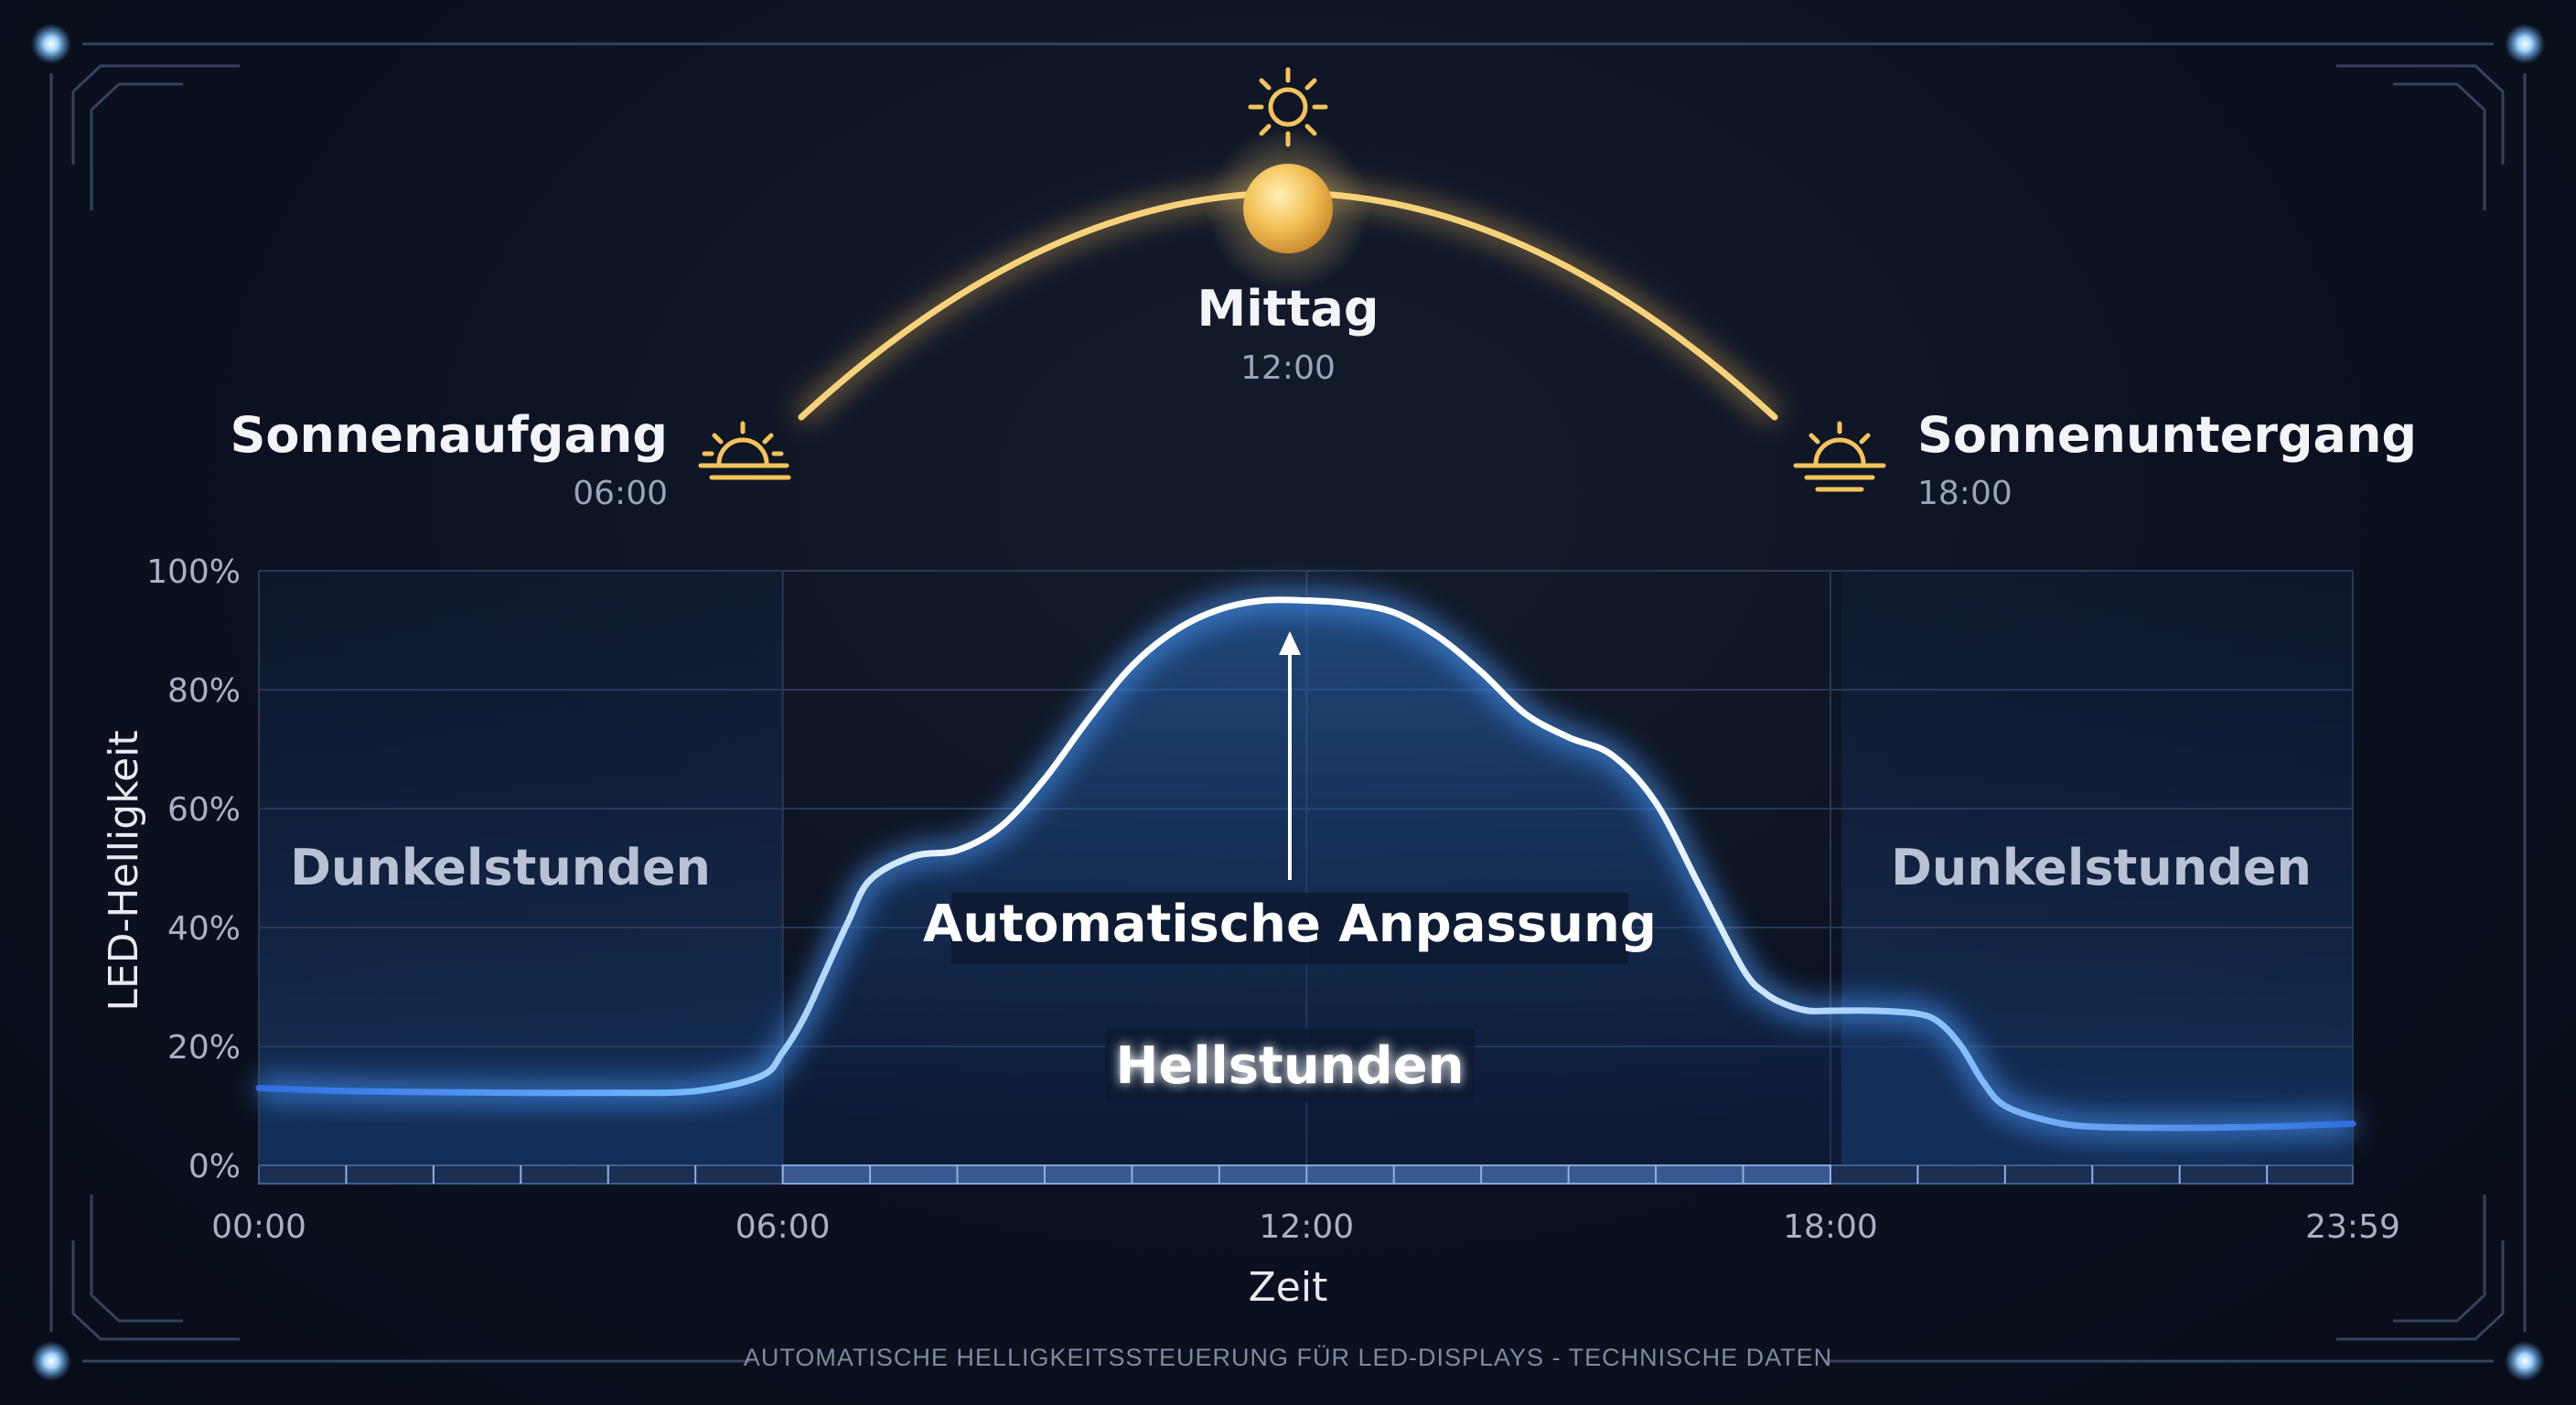 The width and height of the screenshot is (2576, 1405). I want to click on sun-arc-group, so click(1288, 275).